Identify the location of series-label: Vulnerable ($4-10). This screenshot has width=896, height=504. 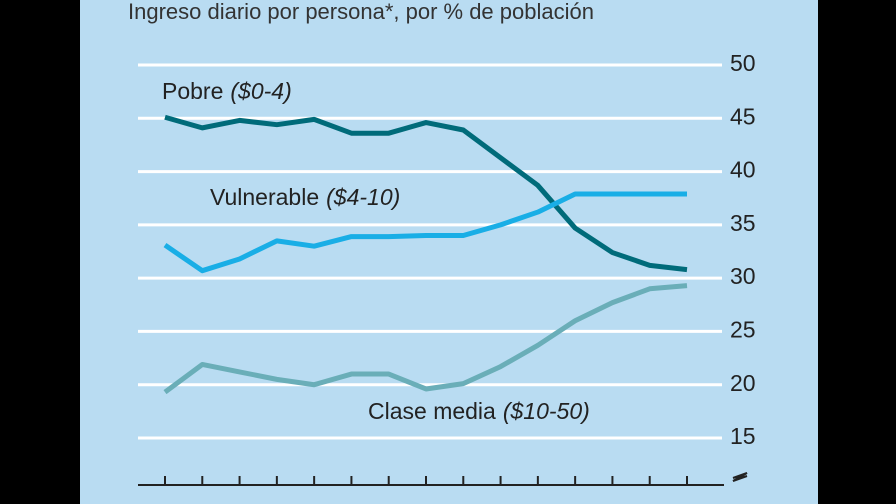
(305, 197).